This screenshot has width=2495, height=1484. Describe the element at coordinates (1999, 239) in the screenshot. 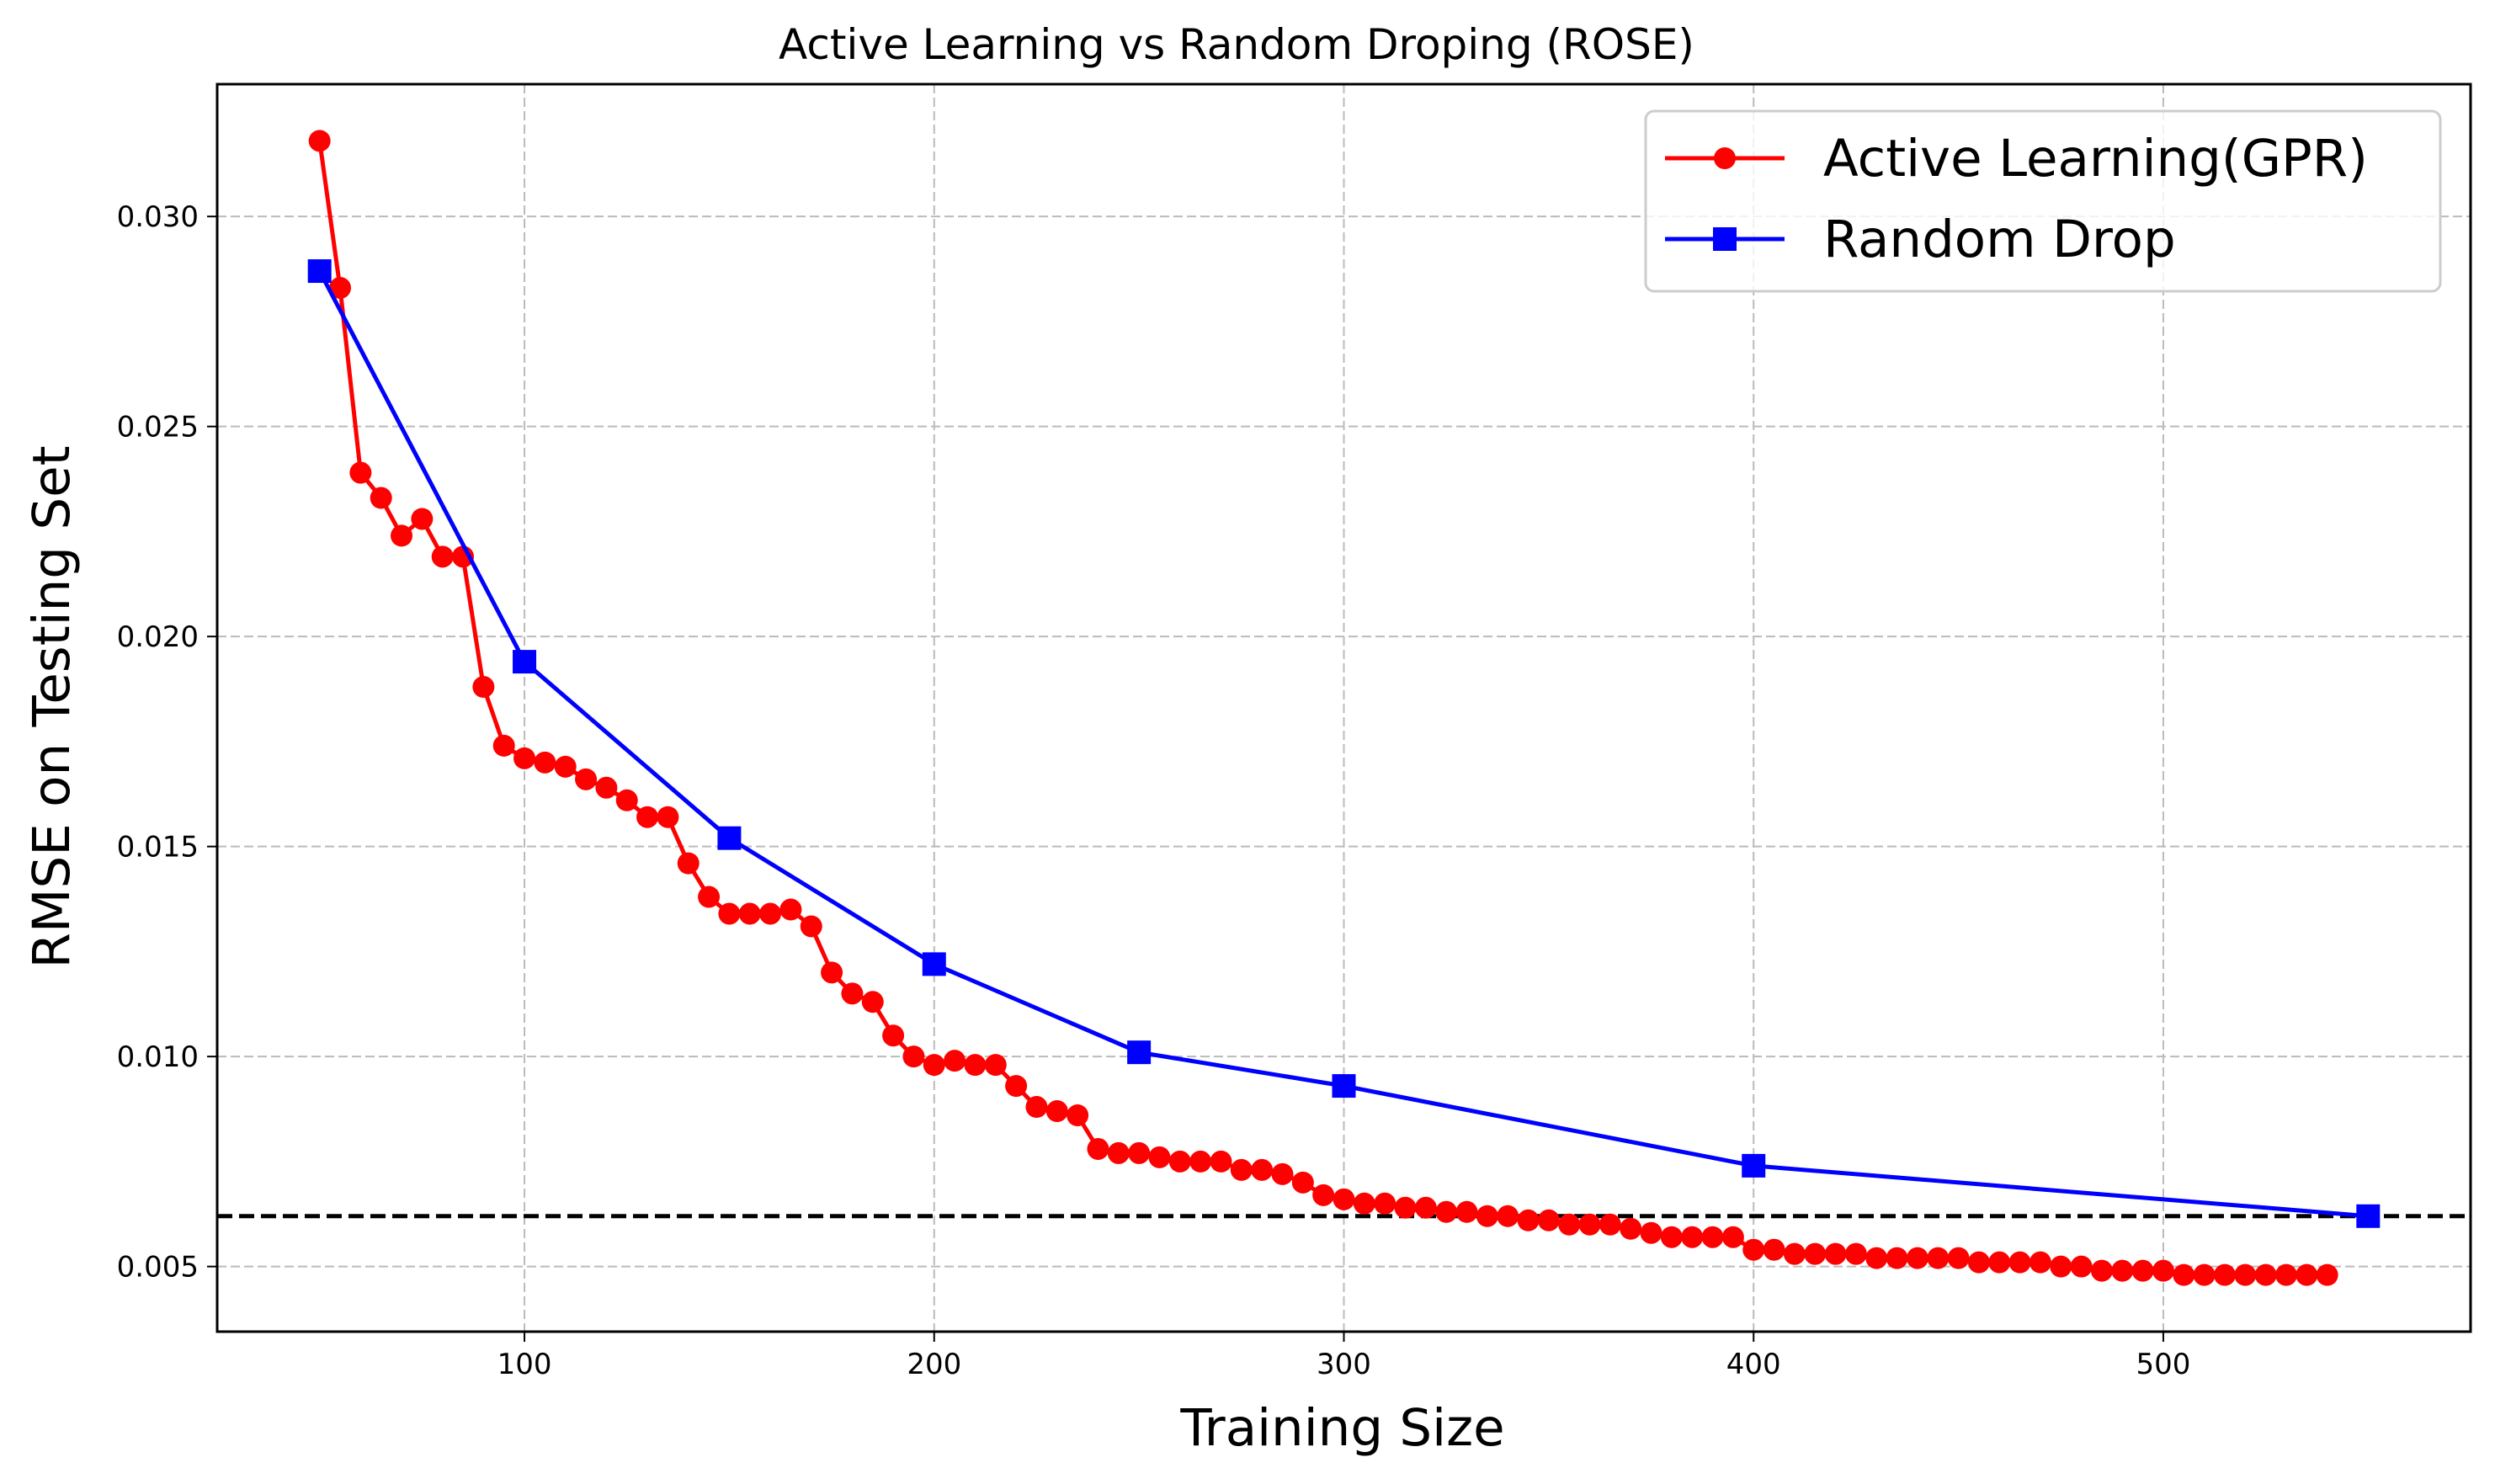

I see `legend-label-random-drop: Random Drop` at that location.